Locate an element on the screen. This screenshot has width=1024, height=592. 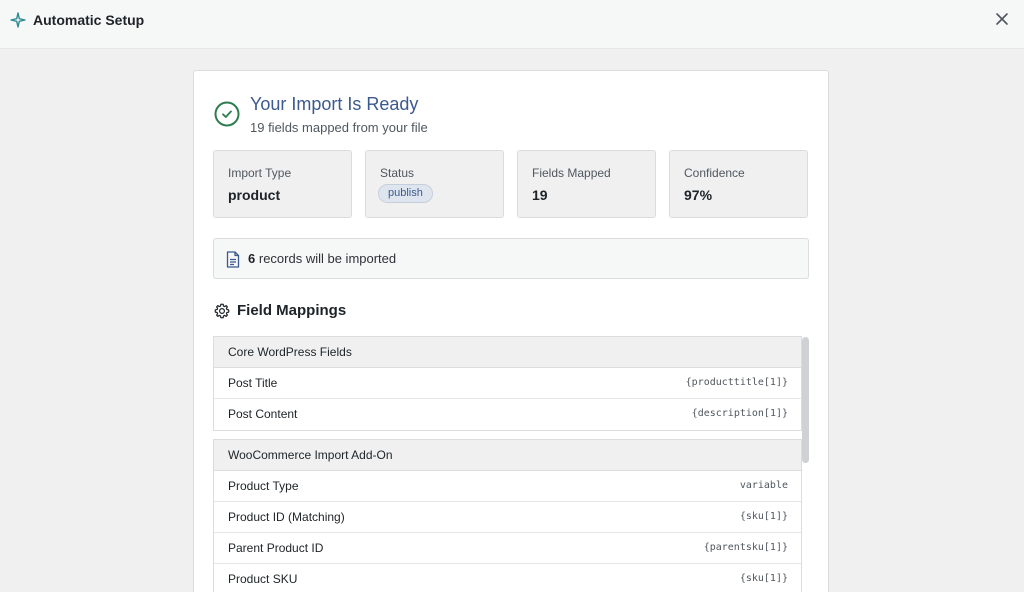
close-icon is located at coordinates (1002, 19).